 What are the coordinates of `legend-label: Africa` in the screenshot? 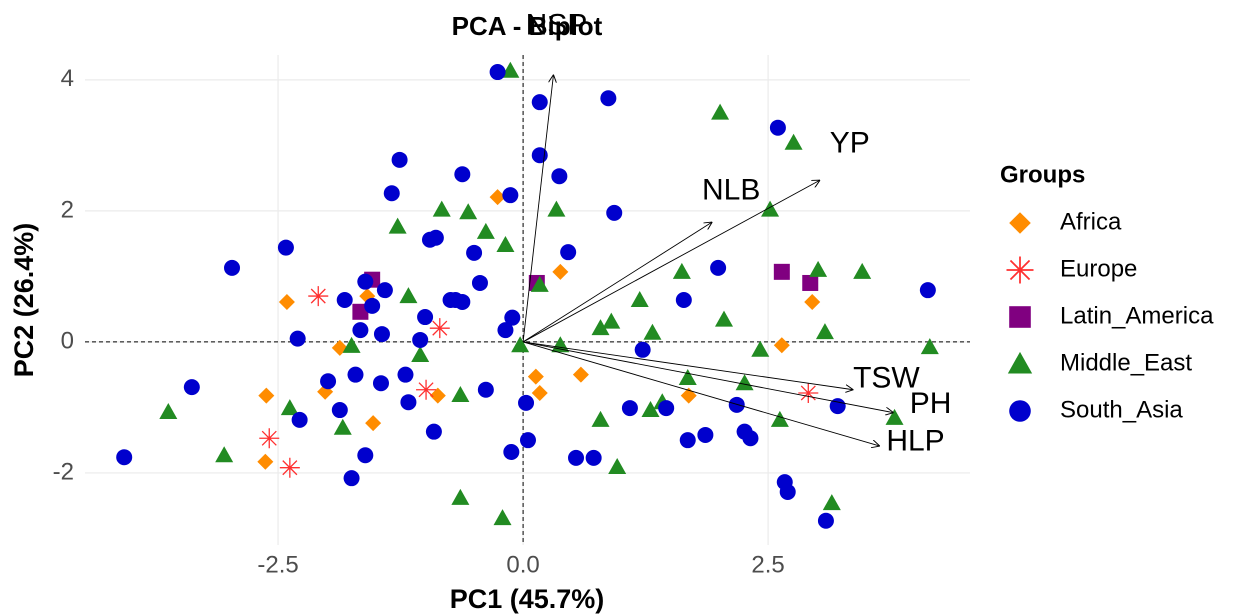 It's located at (1091, 221).